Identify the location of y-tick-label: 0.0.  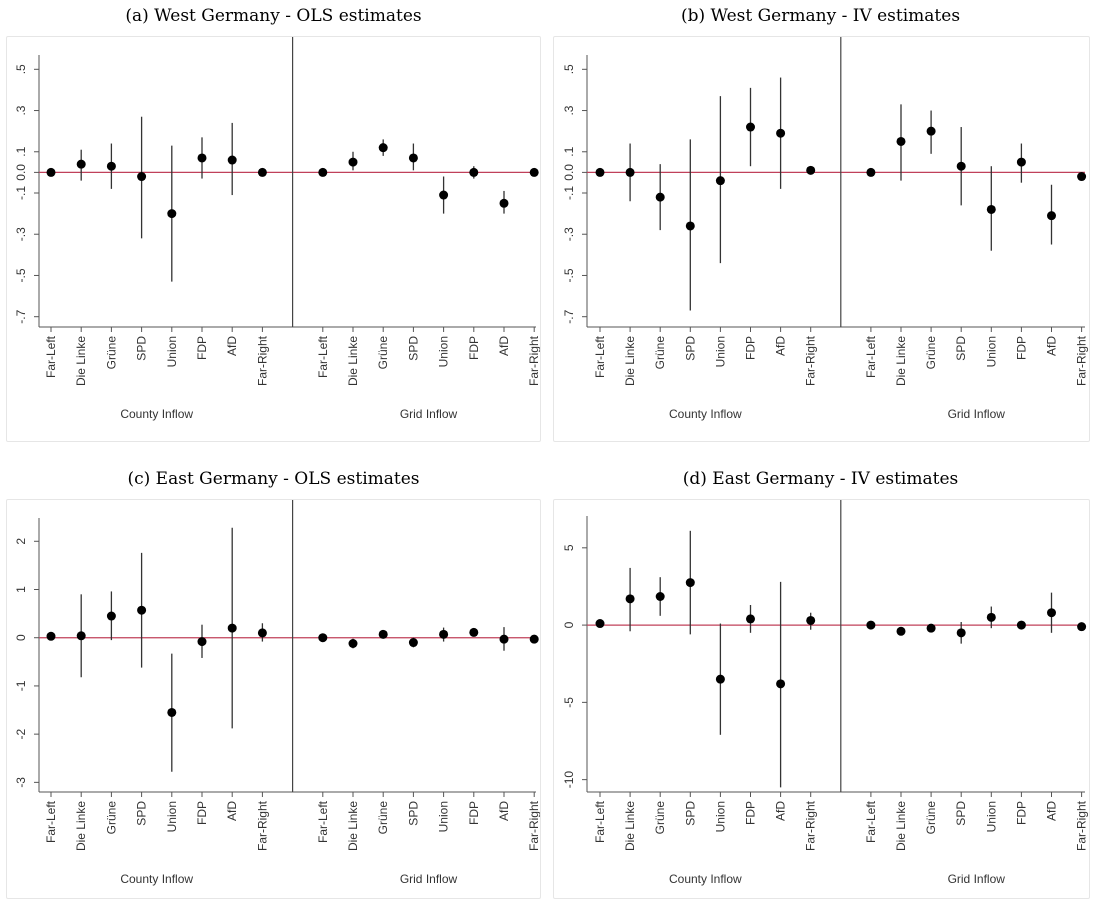
(569, 172).